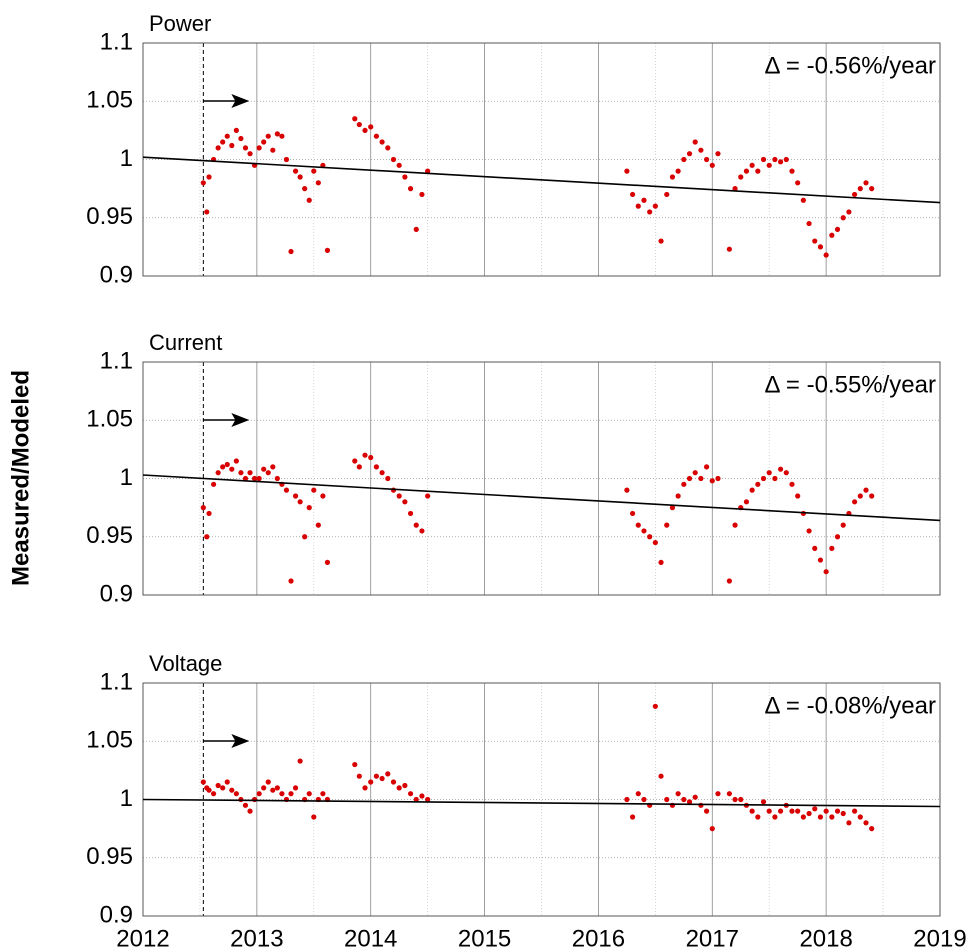 The width and height of the screenshot is (977, 952). Describe the element at coordinates (109, 856) in the screenshot. I see `y-tick-label: 0.95` at that location.